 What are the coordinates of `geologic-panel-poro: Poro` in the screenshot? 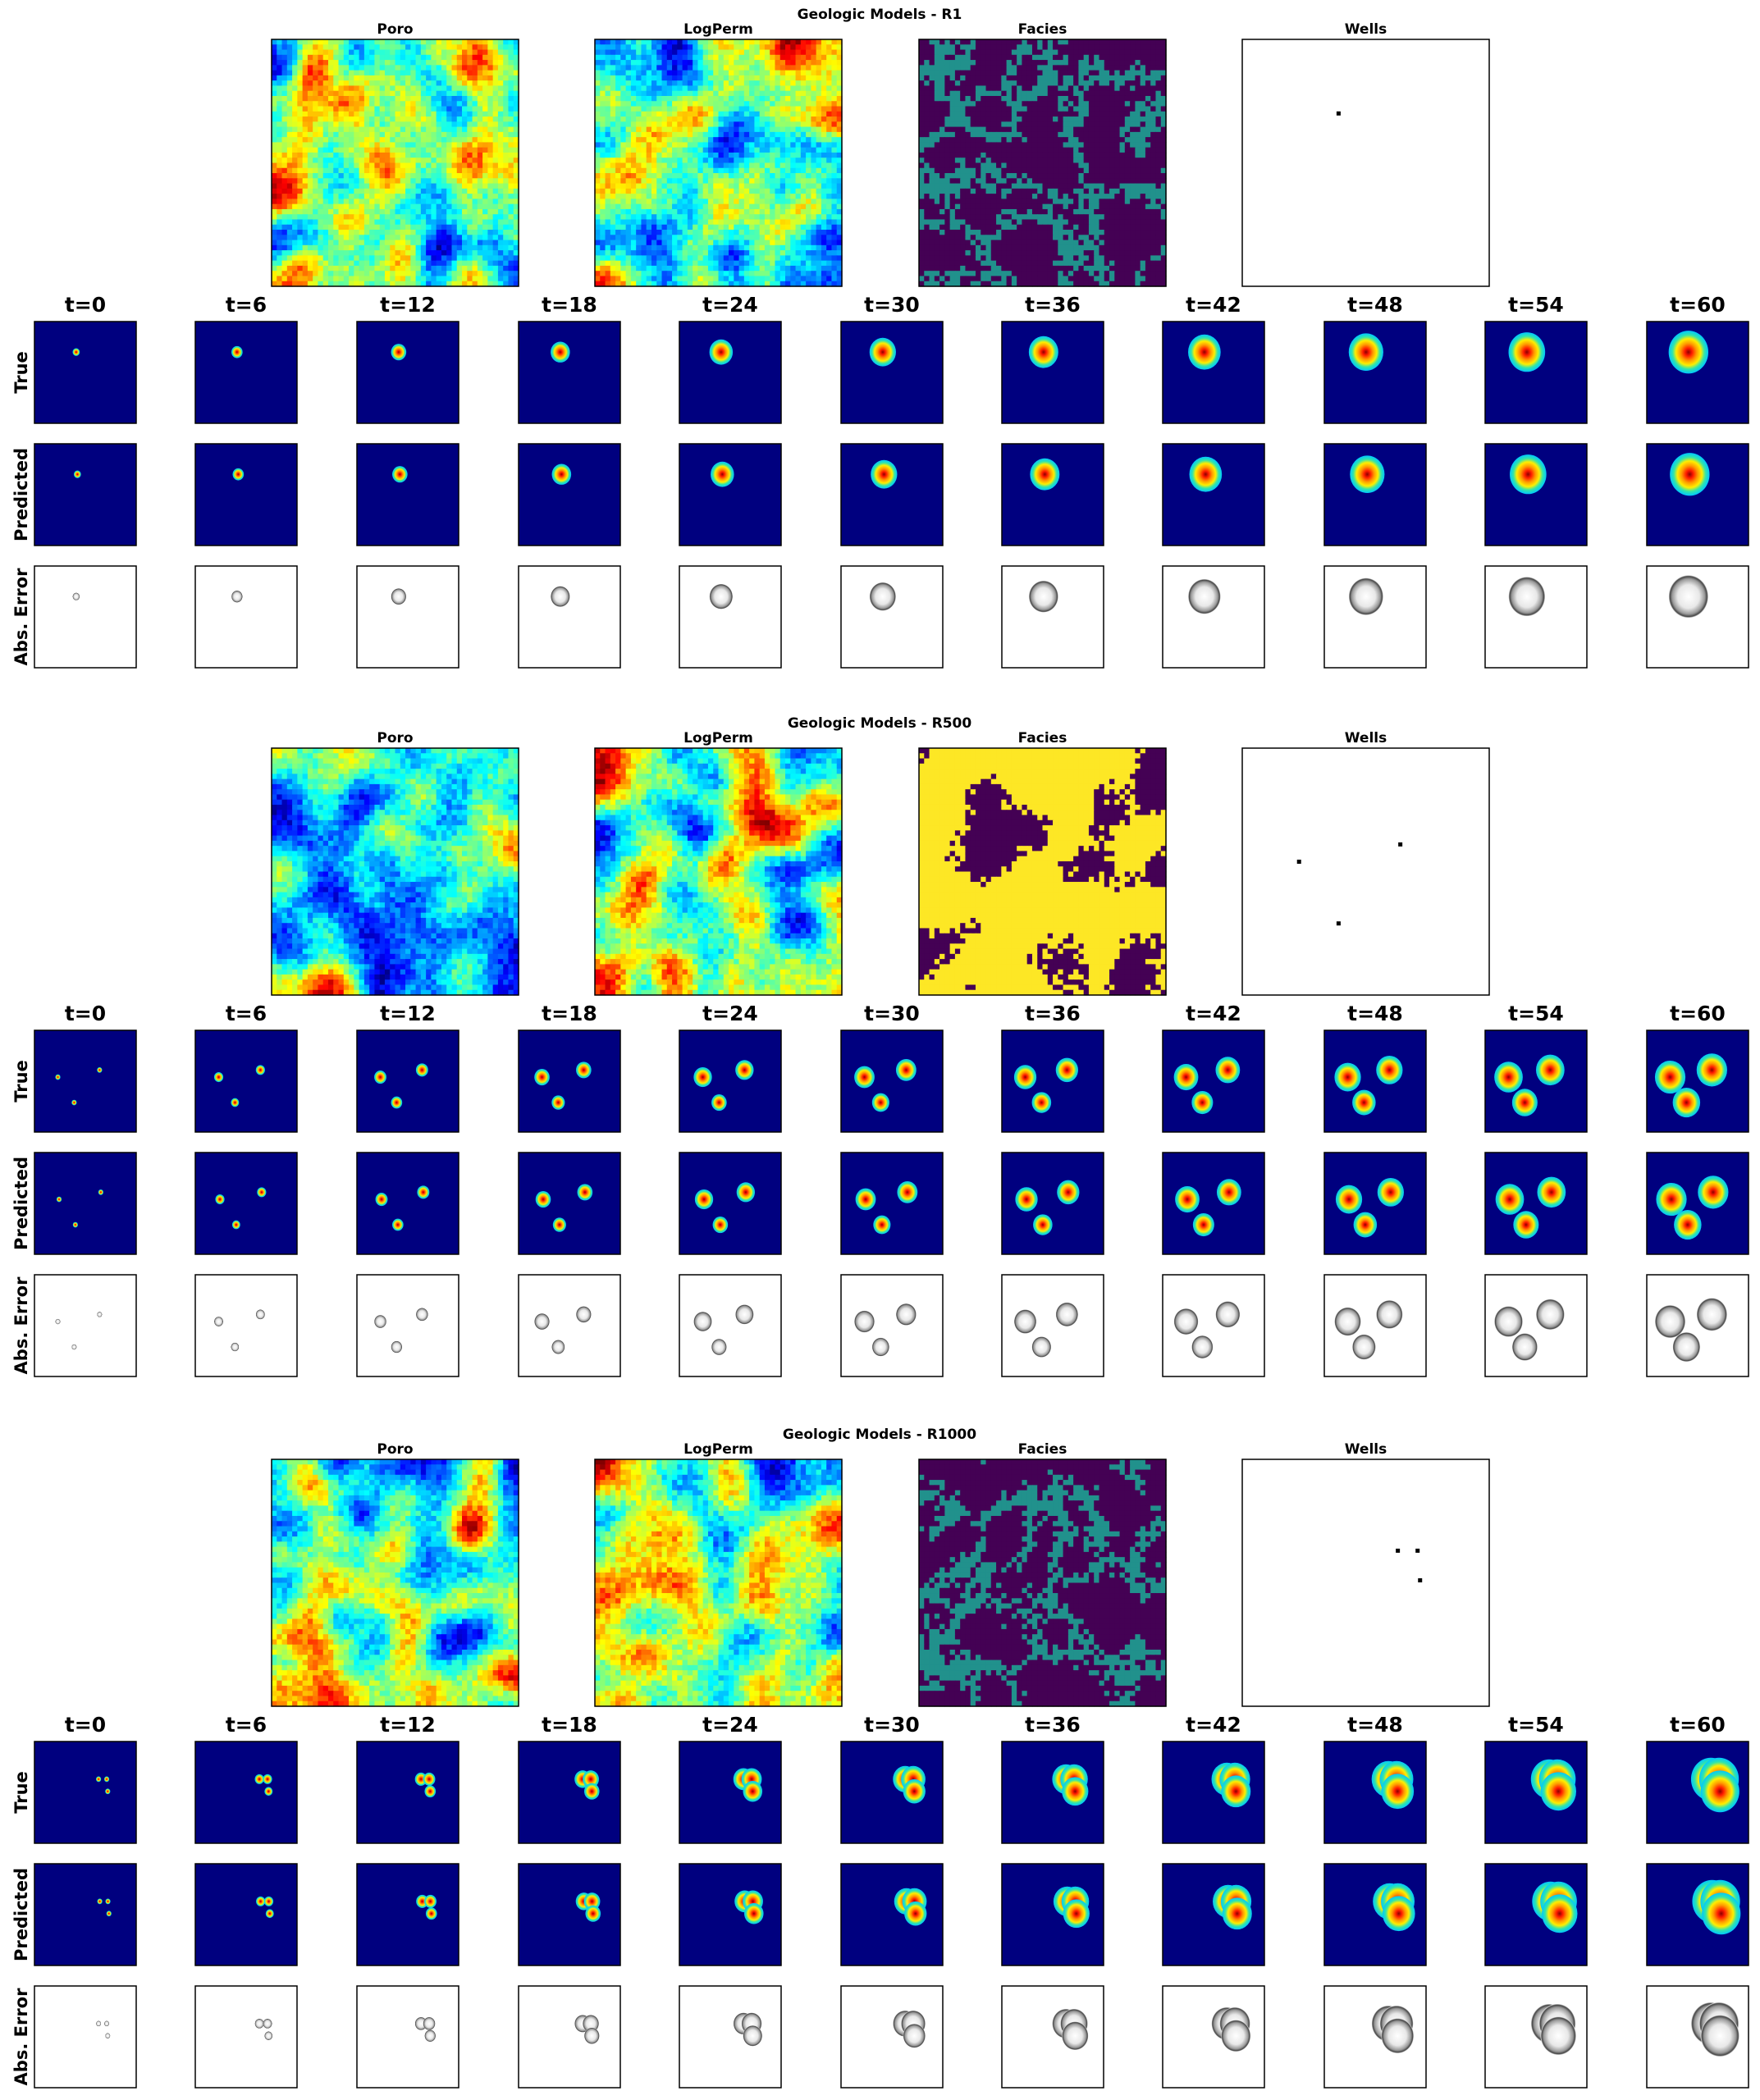 It's located at (395, 1574).